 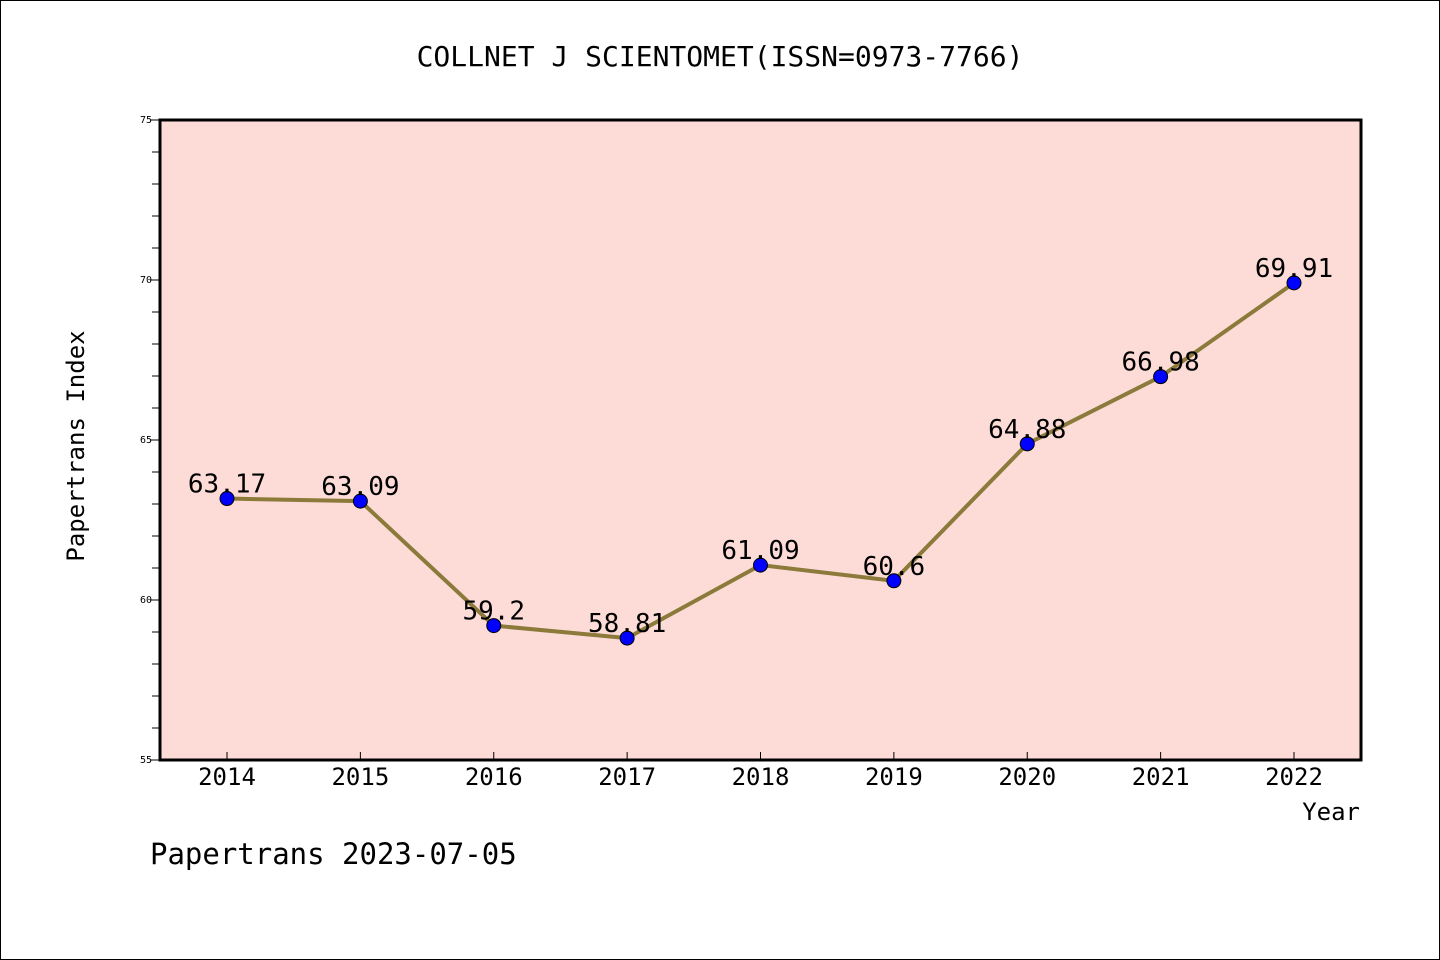 What do you see at coordinates (146, 120) in the screenshot?
I see `y-tick-label: 75` at bounding box center [146, 120].